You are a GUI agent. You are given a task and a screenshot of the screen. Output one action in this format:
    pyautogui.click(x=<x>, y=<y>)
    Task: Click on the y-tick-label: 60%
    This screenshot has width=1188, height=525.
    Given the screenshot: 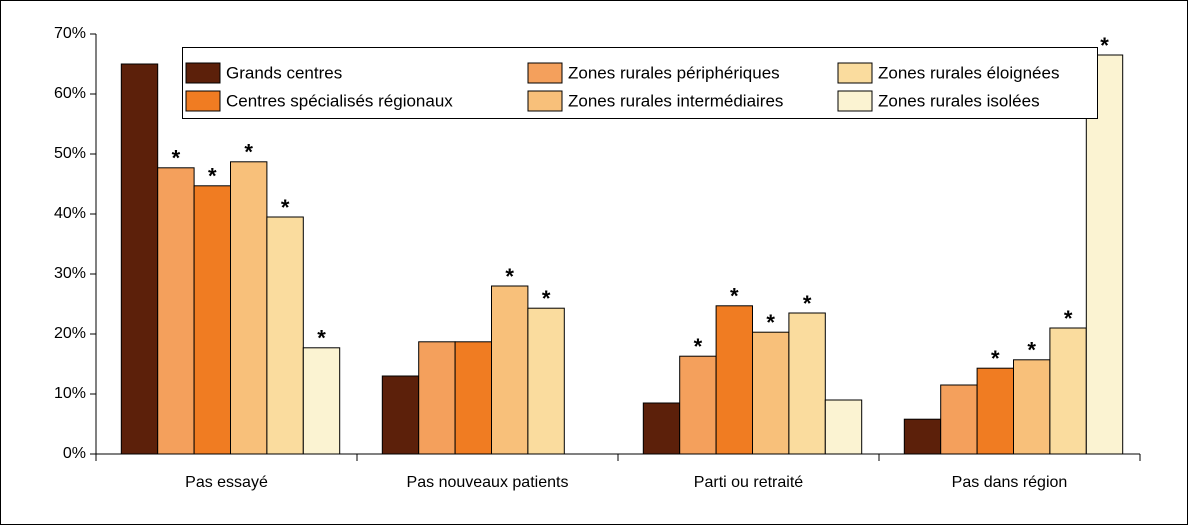 What is the action you would take?
    pyautogui.click(x=70, y=93)
    